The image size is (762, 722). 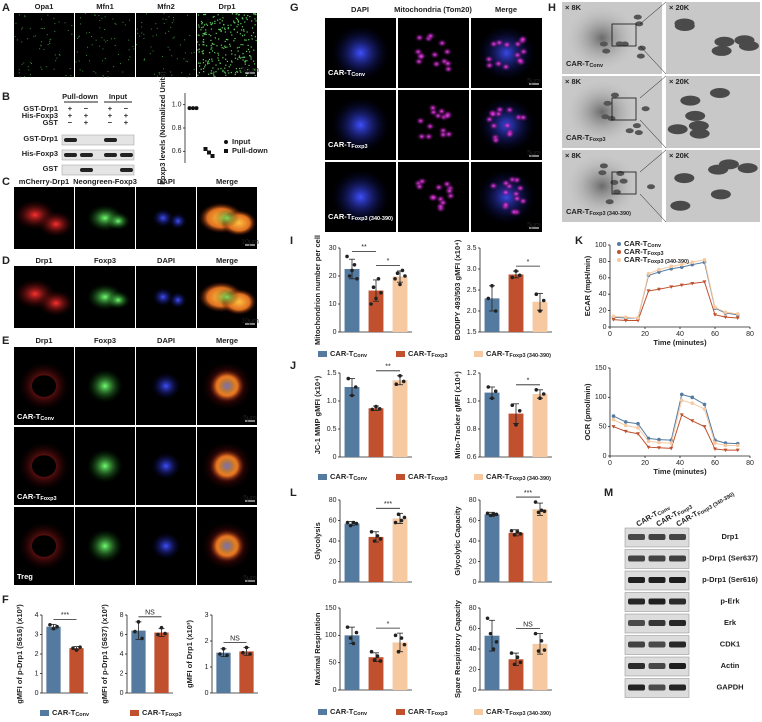 What do you see at coordinates (750, 334) in the screenshot?
I see `x-tick-label: 80` at bounding box center [750, 334].